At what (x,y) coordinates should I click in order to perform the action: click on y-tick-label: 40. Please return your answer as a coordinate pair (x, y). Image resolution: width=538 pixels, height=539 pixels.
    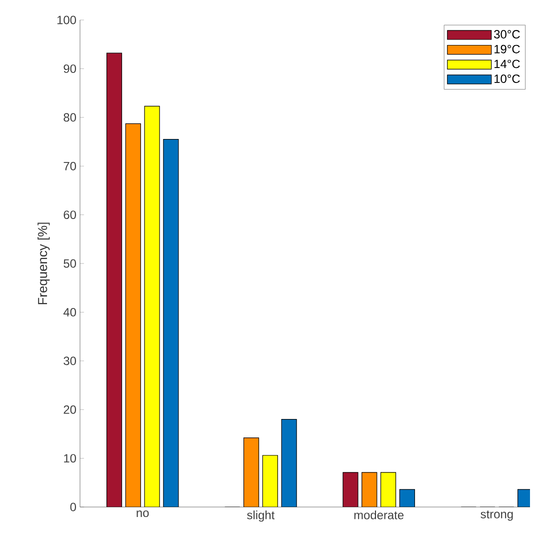
    Looking at the image, I should click on (69, 312).